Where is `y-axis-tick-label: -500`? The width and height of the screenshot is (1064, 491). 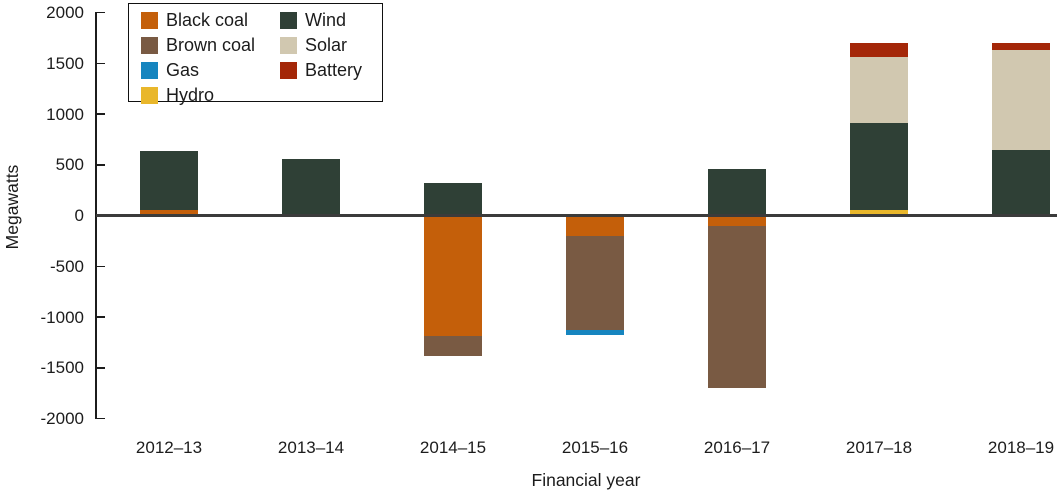 y-axis-tick-label: -500 is located at coordinates (66, 266).